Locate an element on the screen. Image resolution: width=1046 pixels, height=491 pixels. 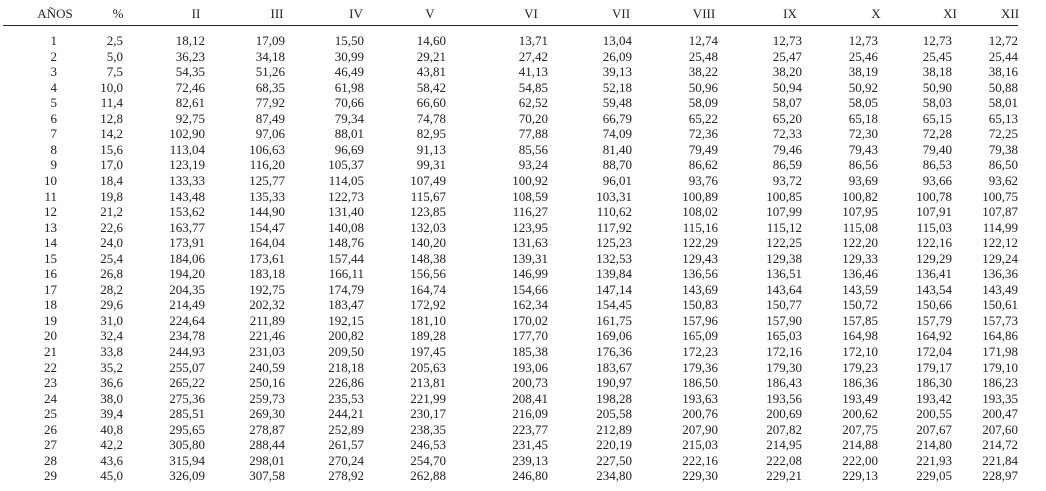
row-year: 6 is located at coordinates (54, 118).